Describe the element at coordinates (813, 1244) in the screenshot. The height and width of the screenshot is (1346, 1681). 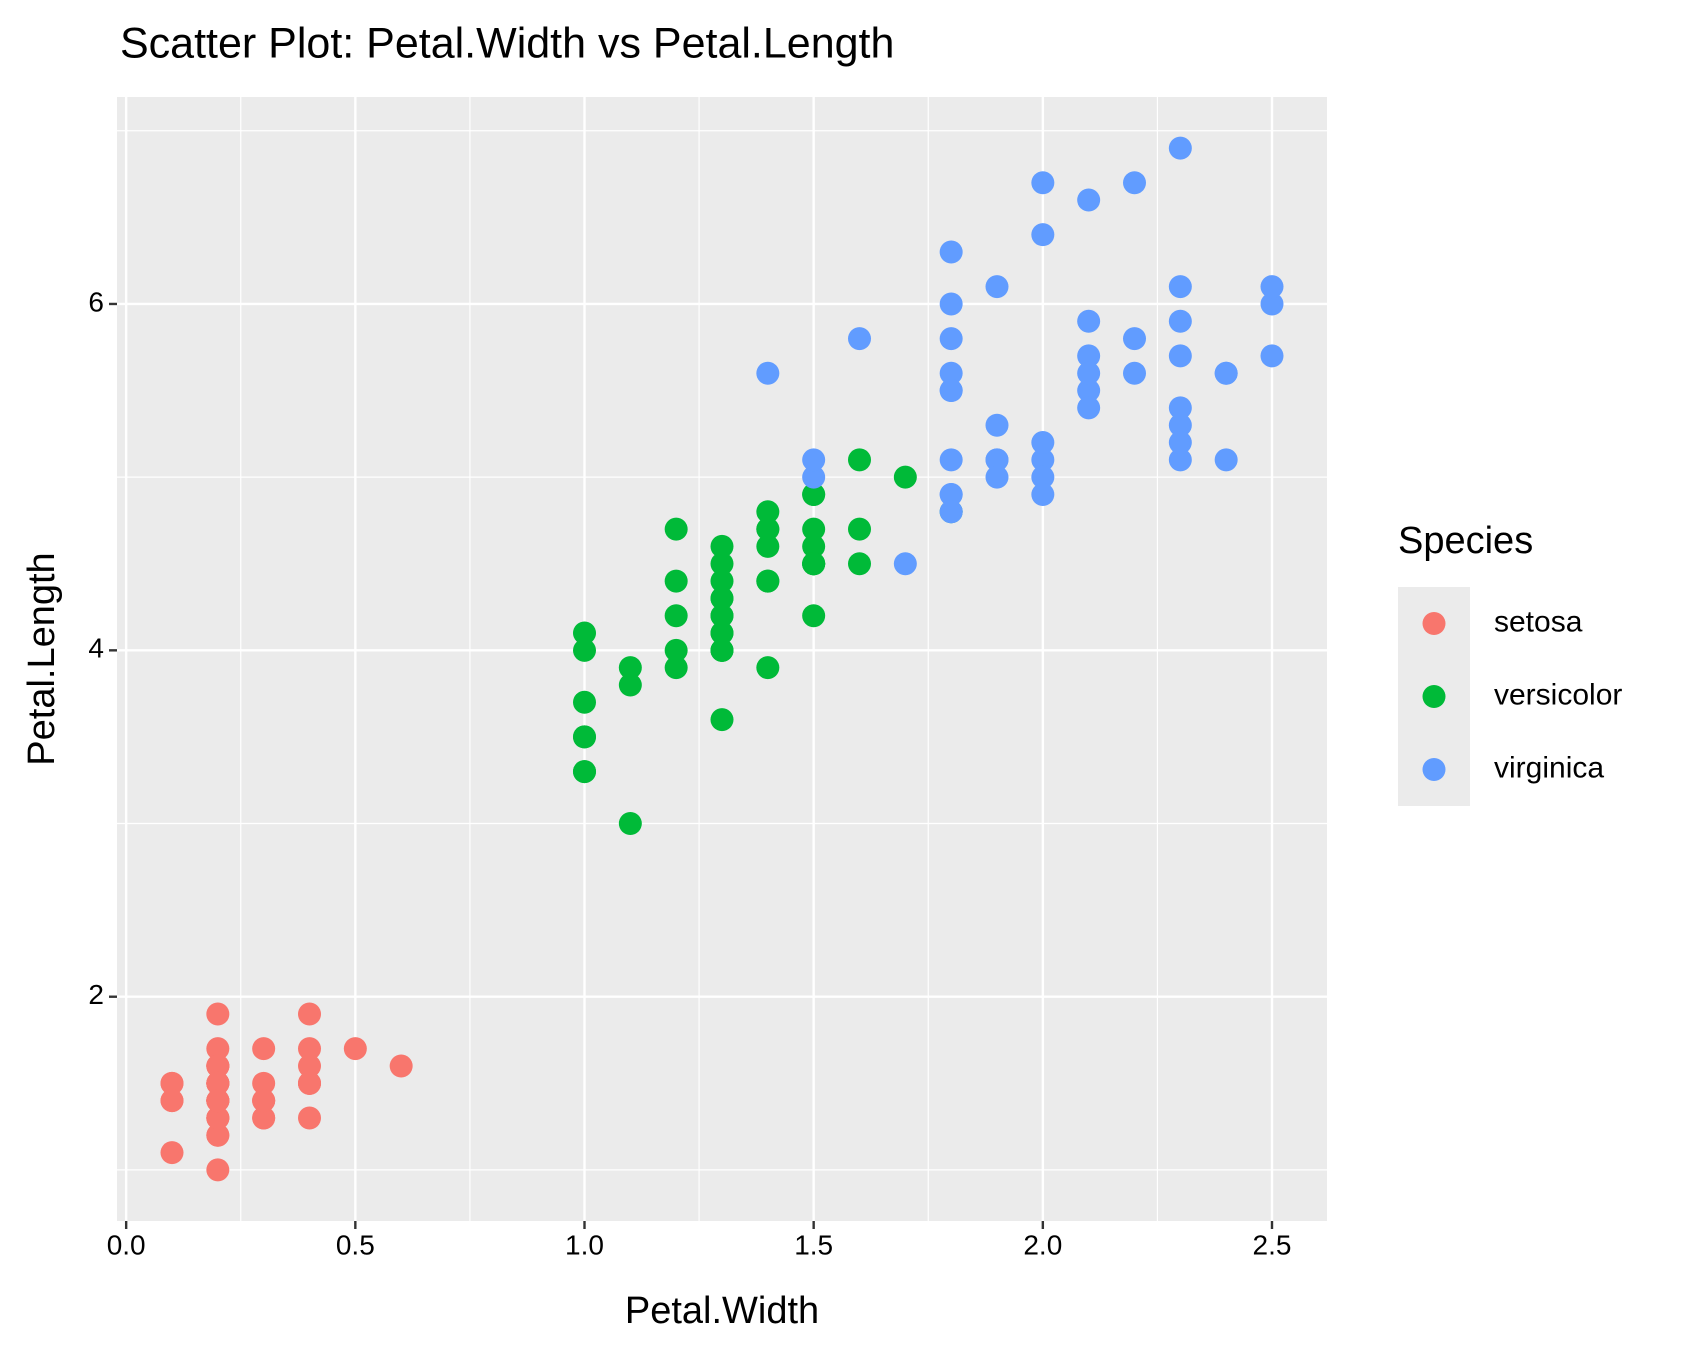
I see `x-tick-label: 1.5` at that location.